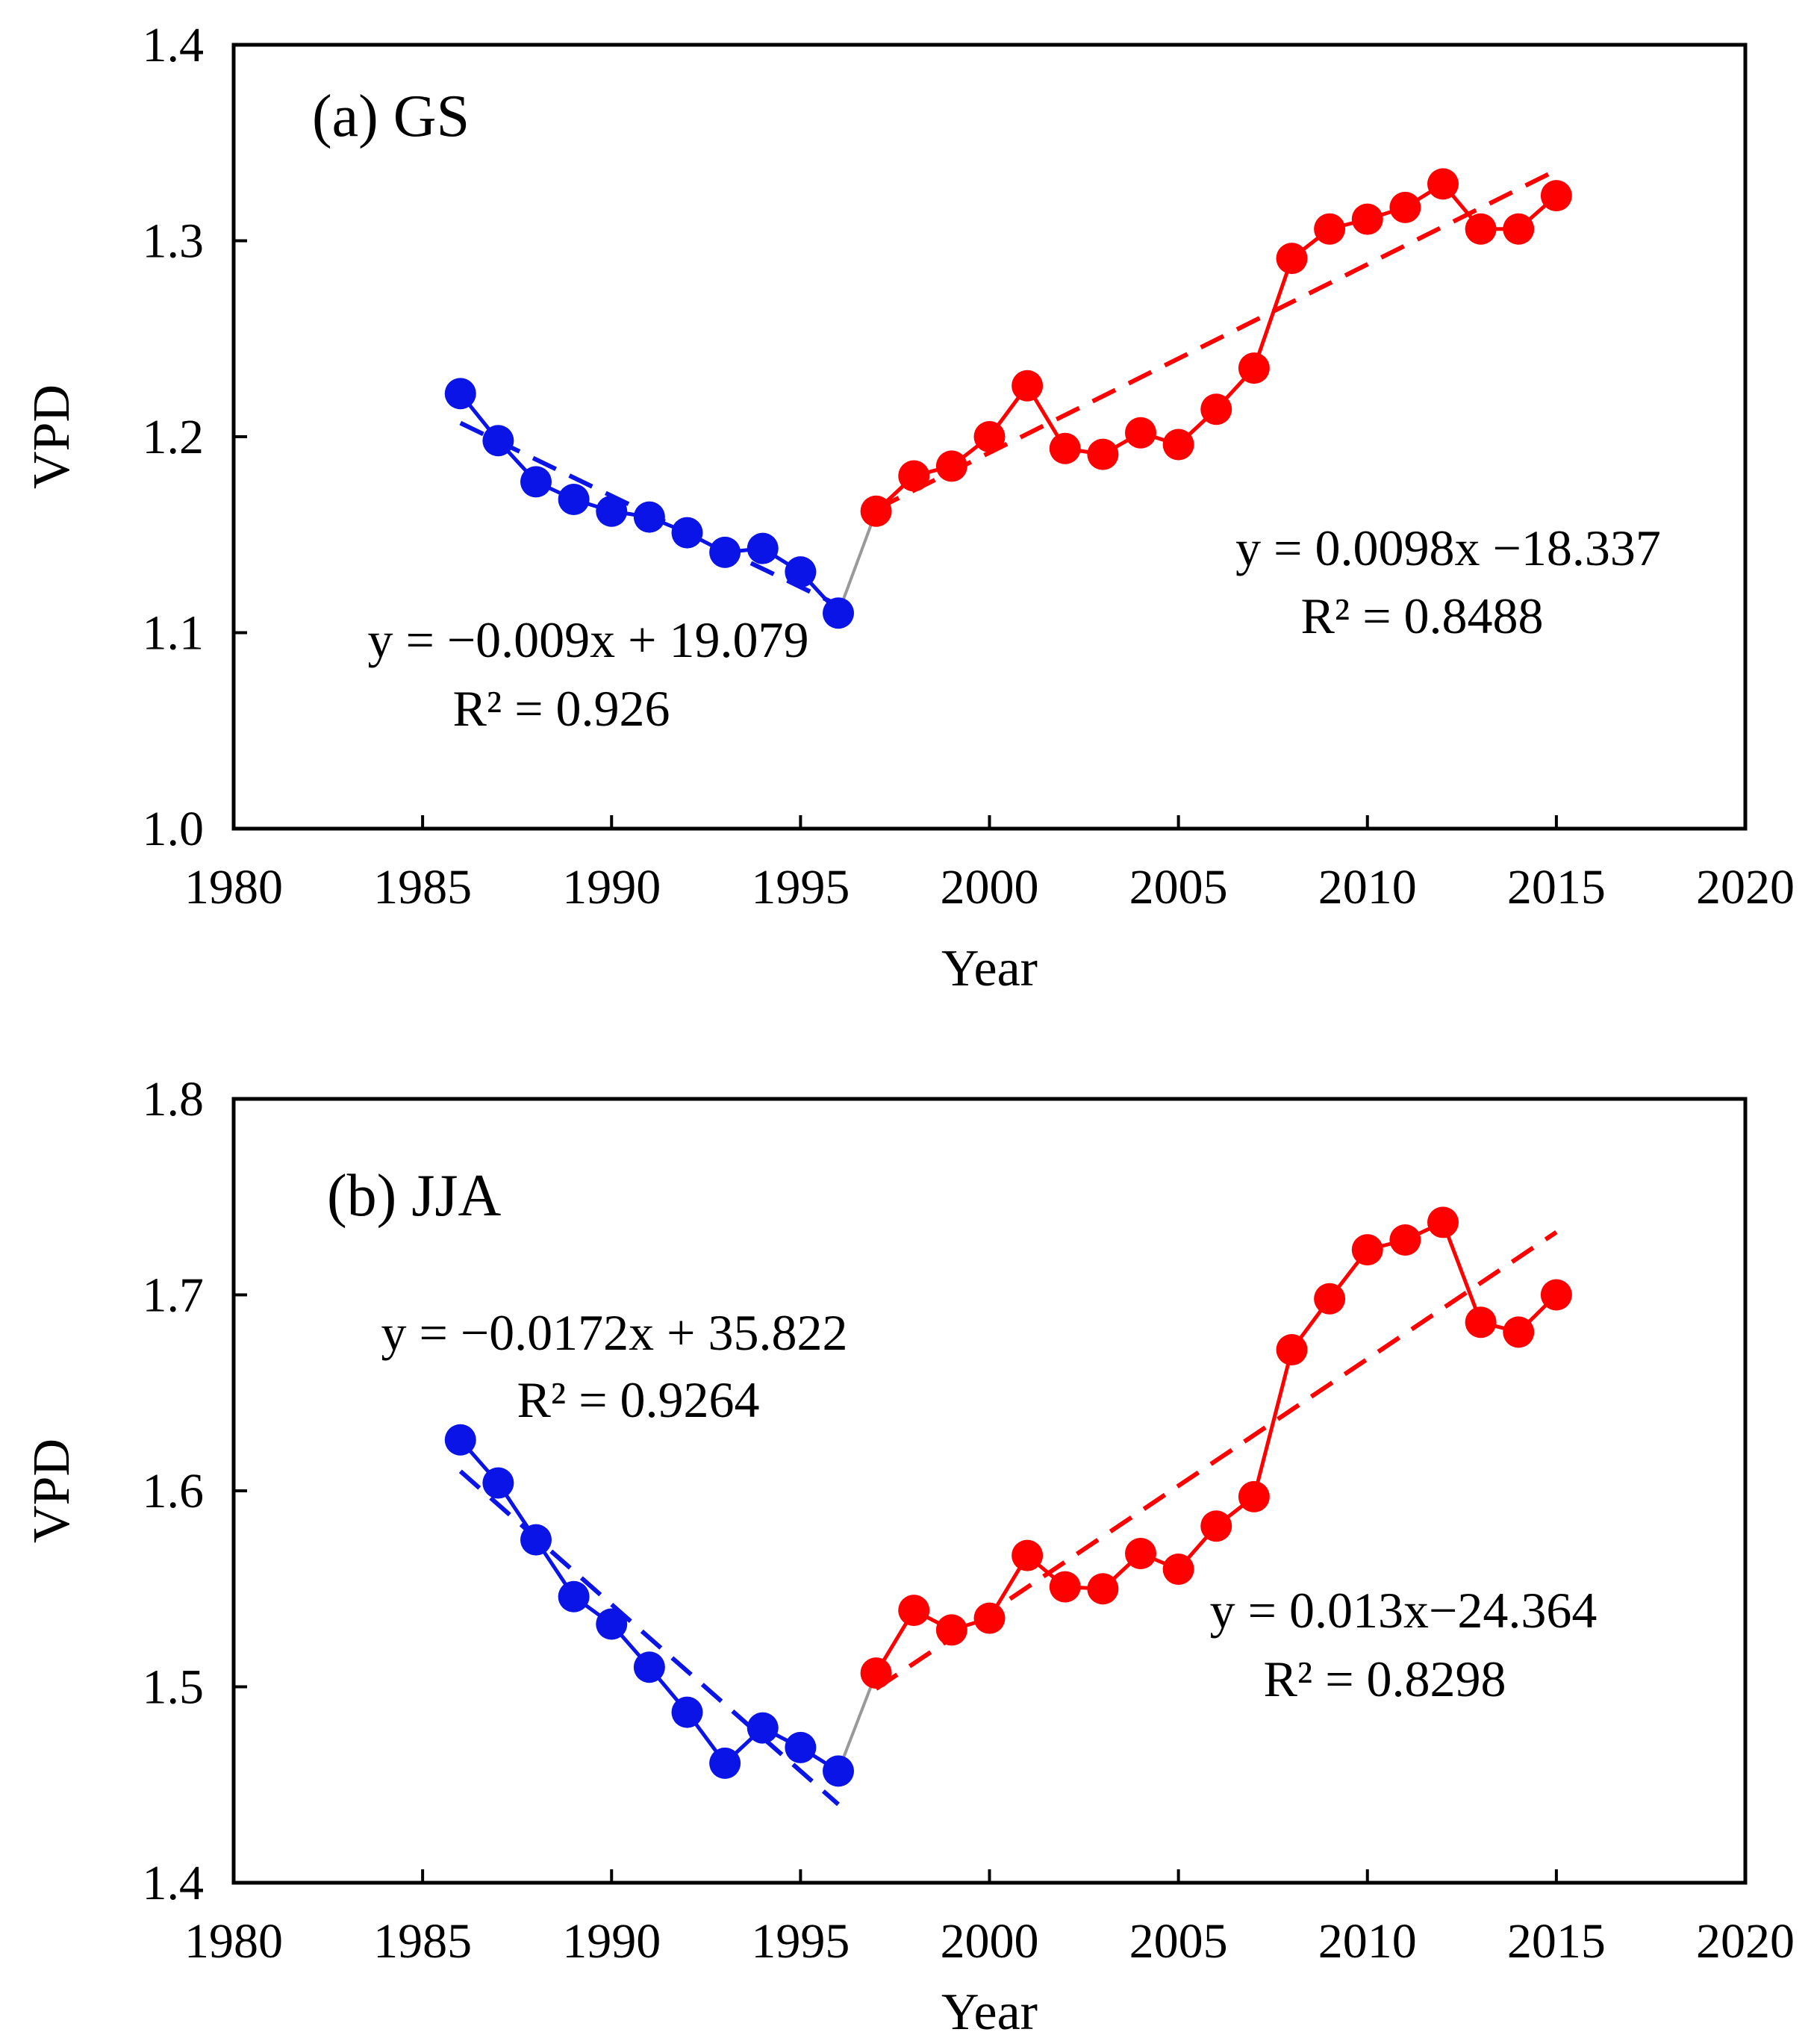 The height and width of the screenshot is (2044, 1814). I want to click on y-tick-label: 1.8, so click(174, 1099).